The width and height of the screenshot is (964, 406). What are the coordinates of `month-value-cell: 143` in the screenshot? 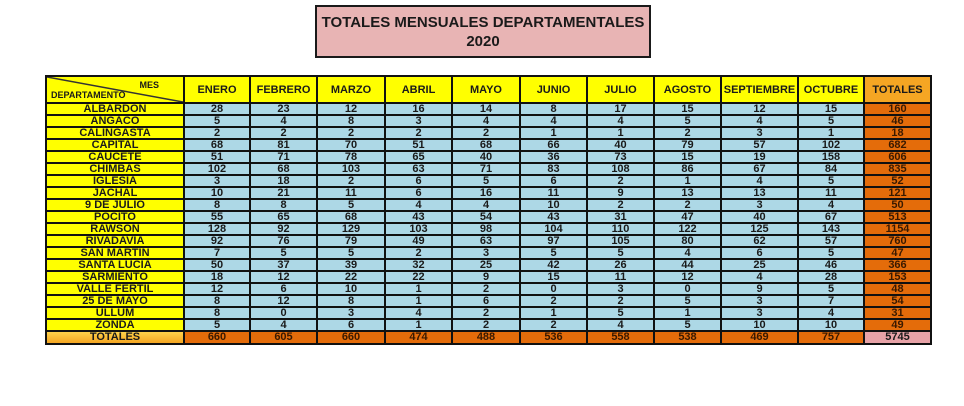 It's located at (831, 229).